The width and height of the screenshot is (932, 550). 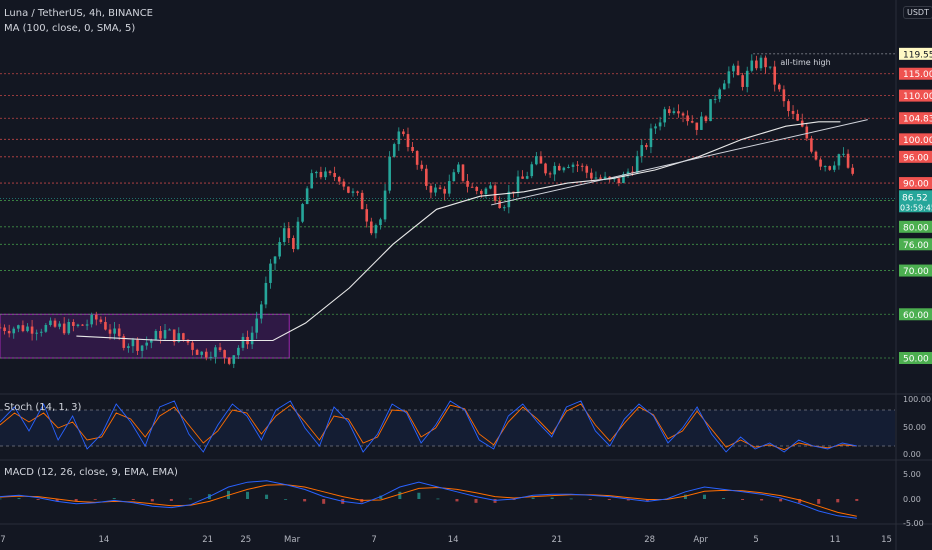 What do you see at coordinates (914, 427) in the screenshot?
I see `stoch-tick-label: 50.00` at bounding box center [914, 427].